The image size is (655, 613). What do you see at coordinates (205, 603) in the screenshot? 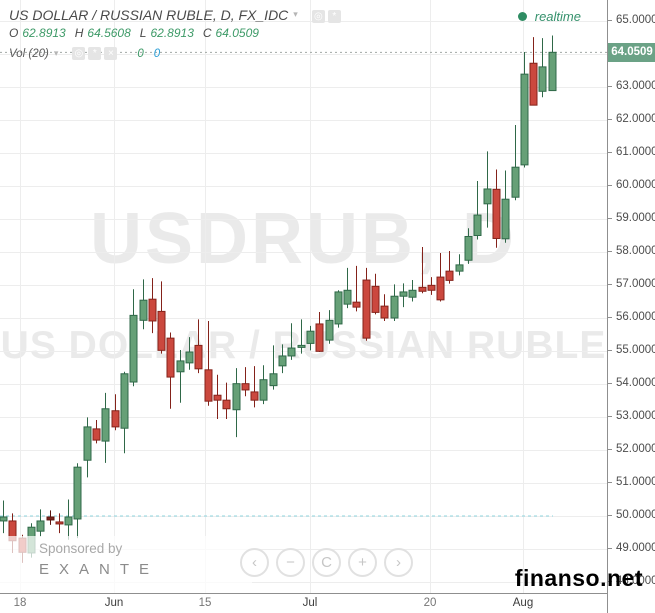
I see `time-axis-label: 15` at bounding box center [205, 603].